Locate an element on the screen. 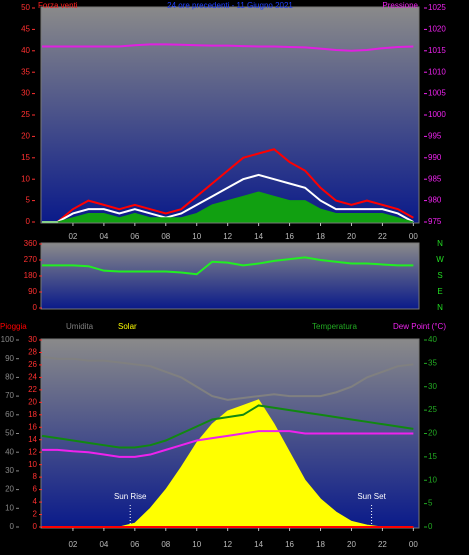  y-tick-label: 270 is located at coordinates (31, 259).